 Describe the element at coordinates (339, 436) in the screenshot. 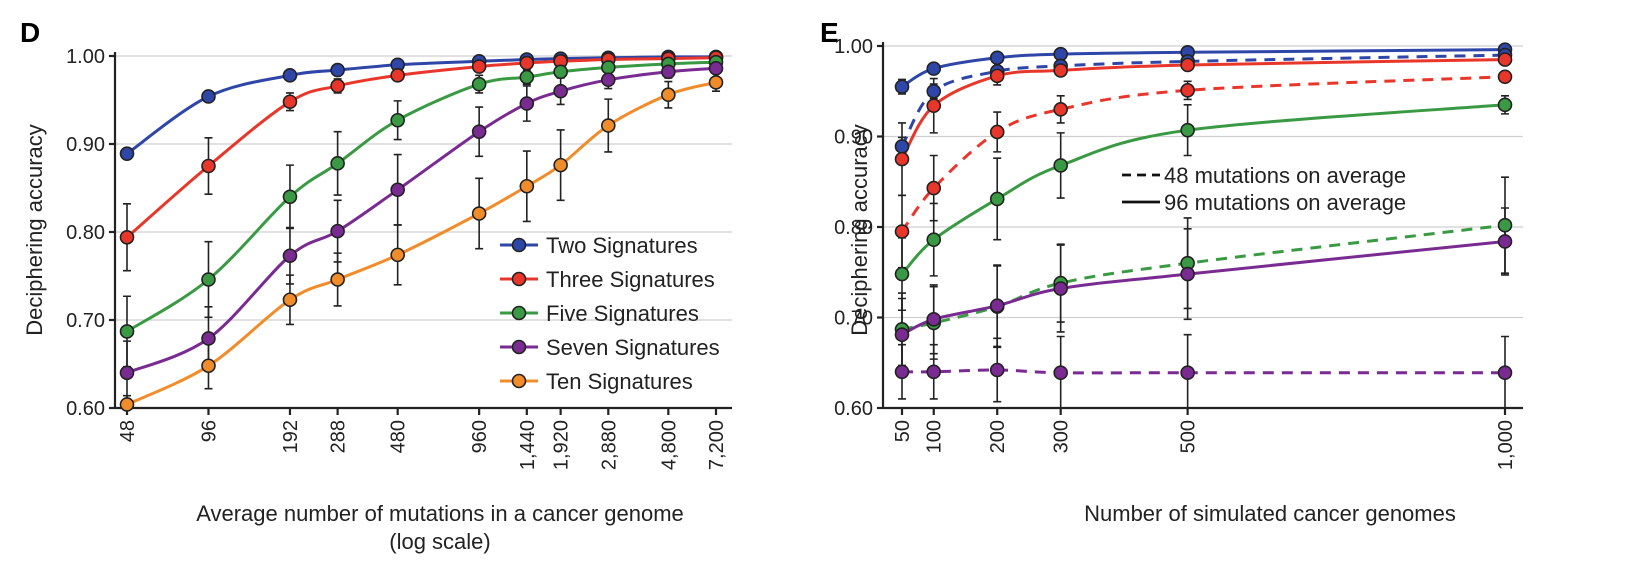

I see `panel-d-x-tick-label: 288` at that location.